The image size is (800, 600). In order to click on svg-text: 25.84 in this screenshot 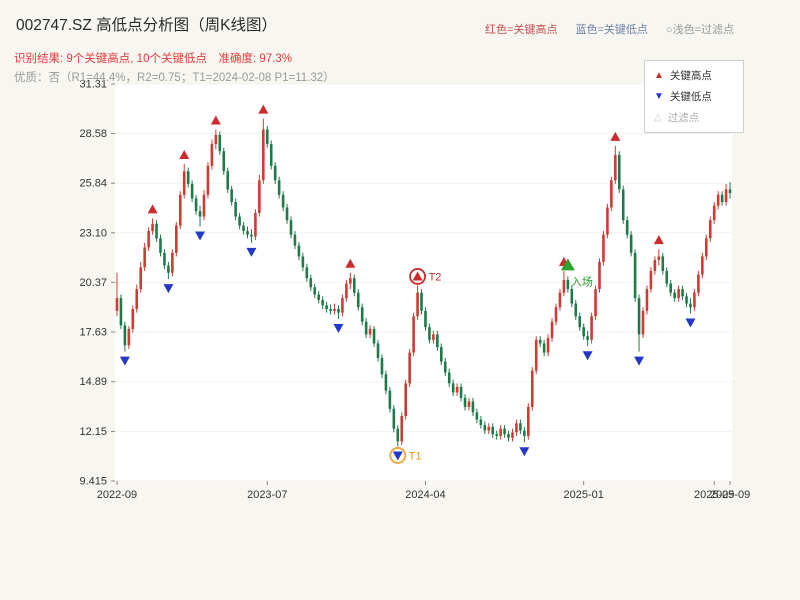, I will do `click(93, 184)`.